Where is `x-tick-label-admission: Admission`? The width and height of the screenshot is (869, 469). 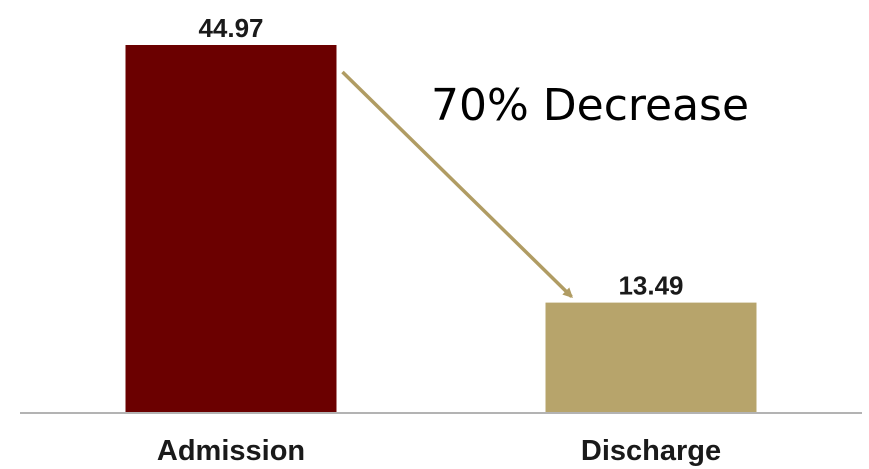 x-tick-label-admission: Admission is located at coordinates (231, 451).